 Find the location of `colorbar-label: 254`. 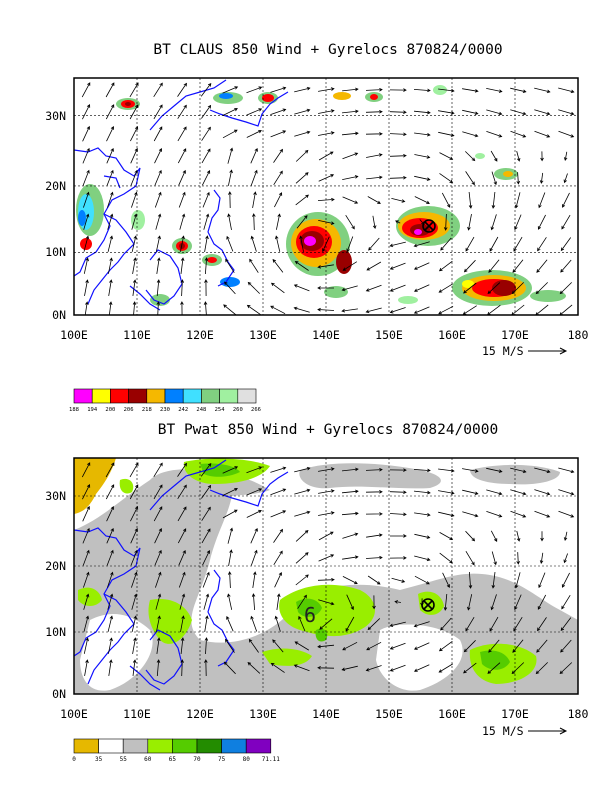

colorbar-label: 254 is located at coordinates (220, 410).